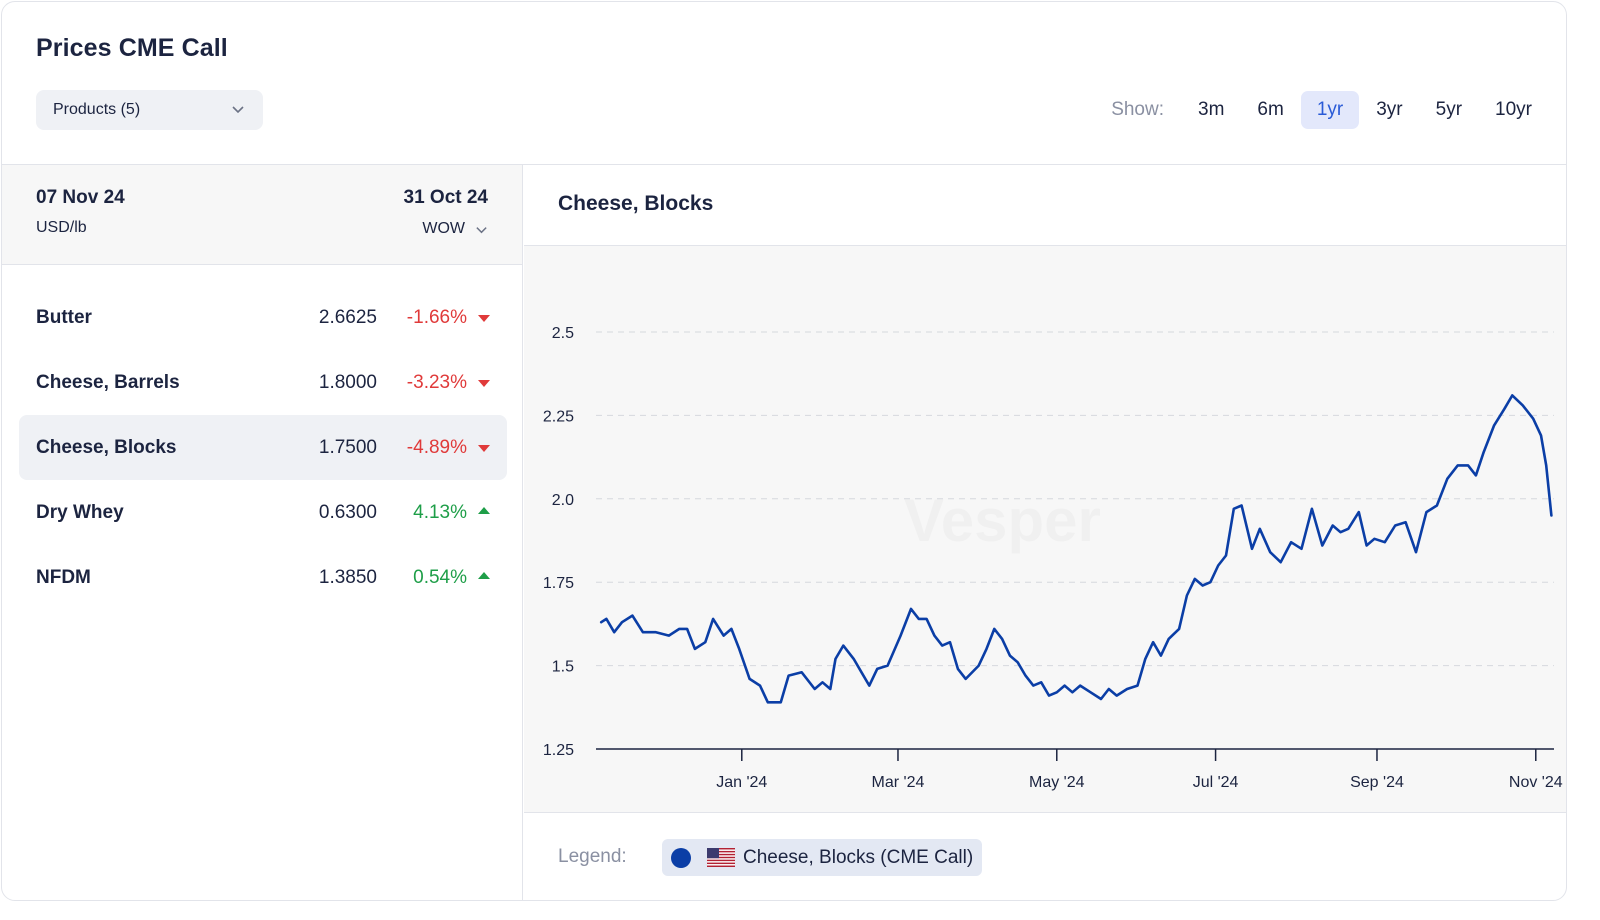 The width and height of the screenshot is (1600, 920). Describe the element at coordinates (1377, 782) in the screenshot. I see `x-tick-label: Sep '24` at that location.